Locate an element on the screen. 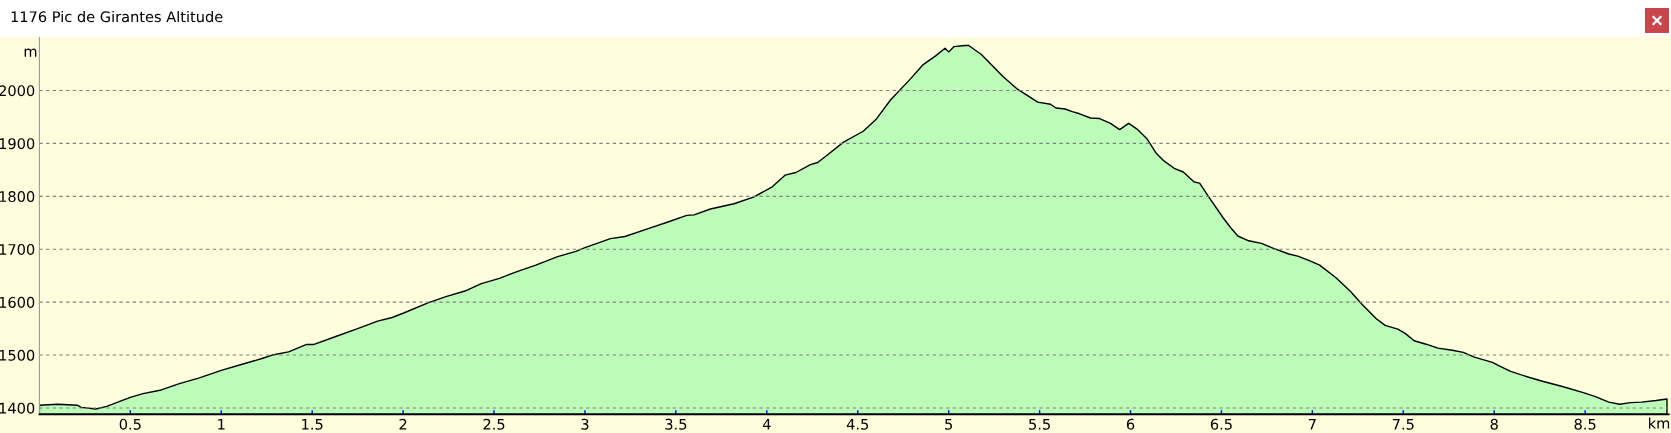 Image resolution: width=1671 pixels, height=433 pixels. x-tick-label: 3.5 is located at coordinates (676, 424).